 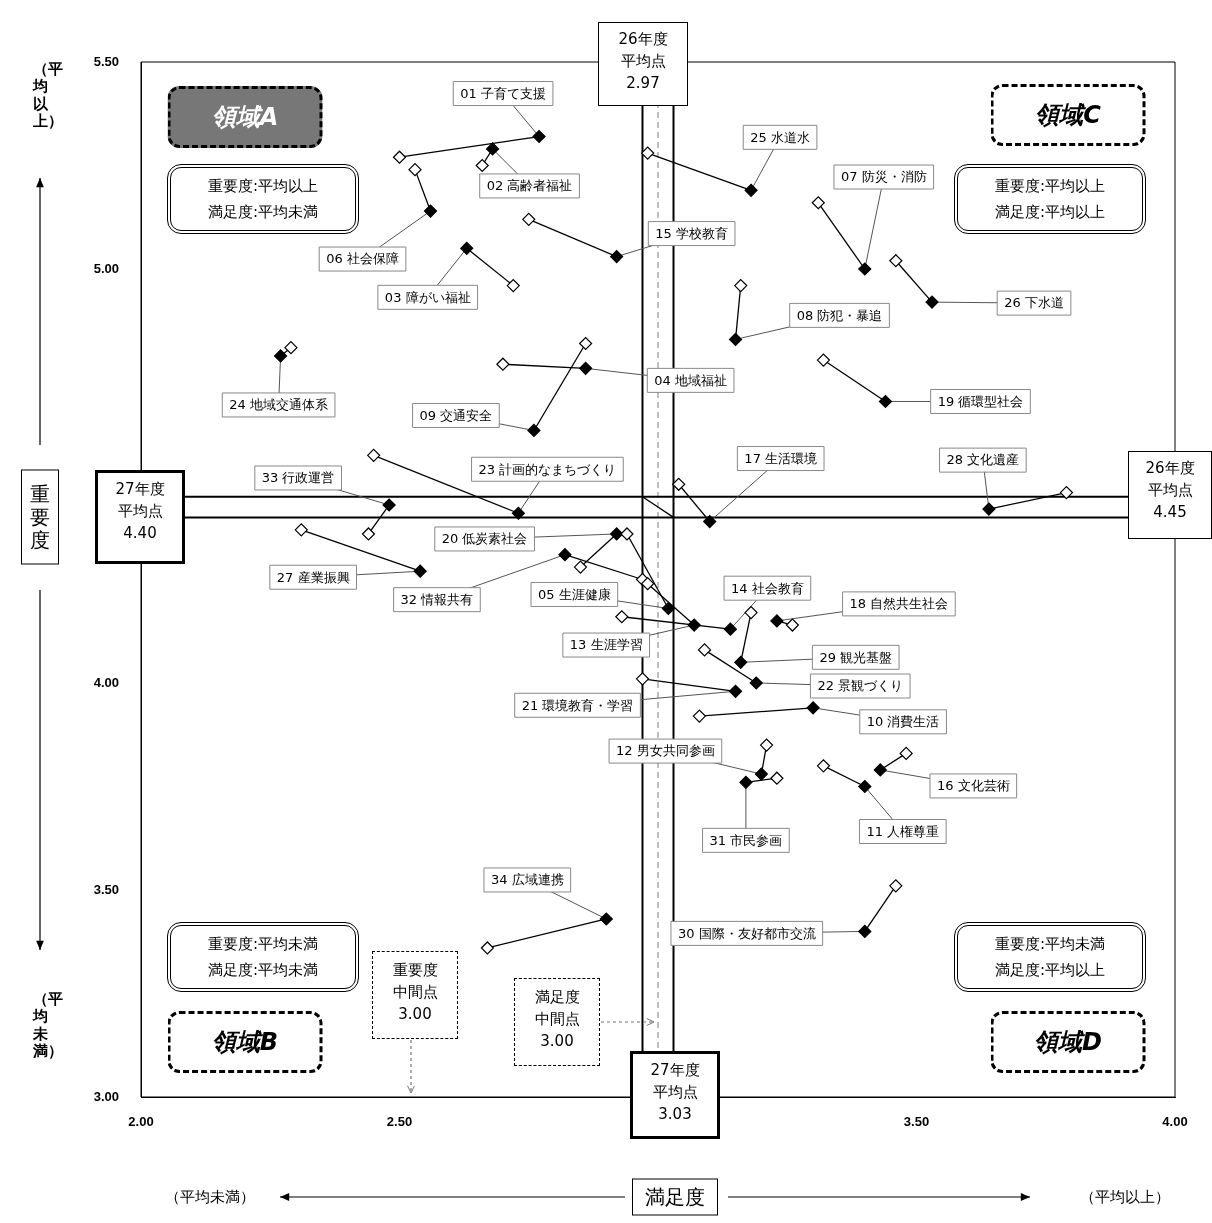 What do you see at coordinates (503, 93) in the screenshot?
I see `annotation: 01 子育て支援` at bounding box center [503, 93].